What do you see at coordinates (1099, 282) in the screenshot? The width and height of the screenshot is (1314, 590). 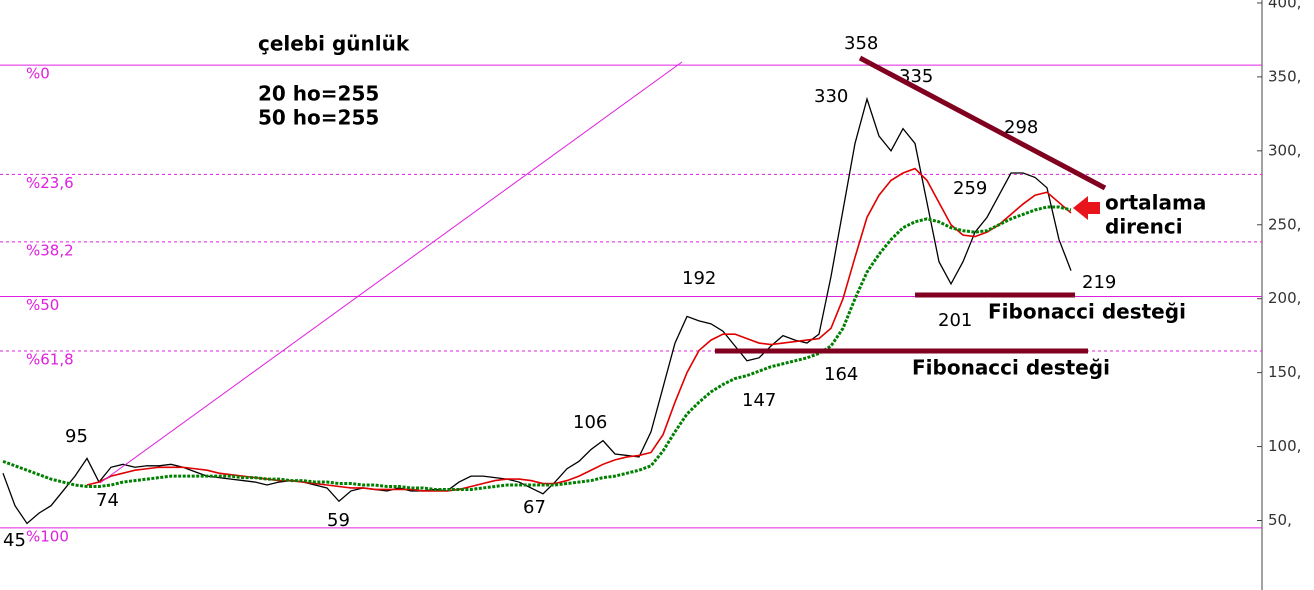 I see `point-label: 219` at bounding box center [1099, 282].